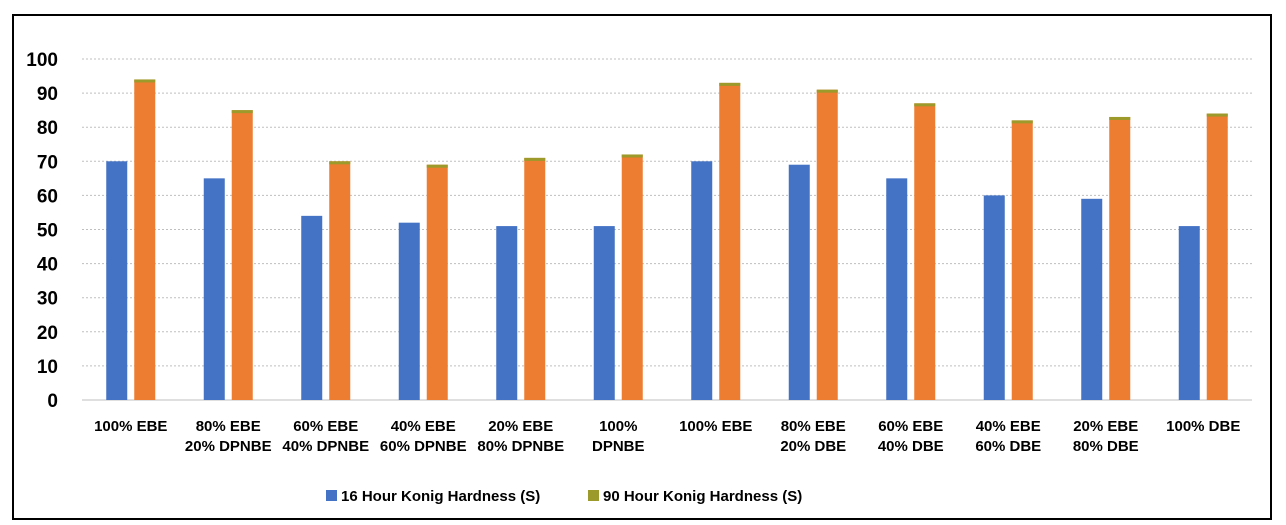 The image size is (1286, 525). What do you see at coordinates (47, 333) in the screenshot?
I see `y-tick-label: 20` at bounding box center [47, 333].